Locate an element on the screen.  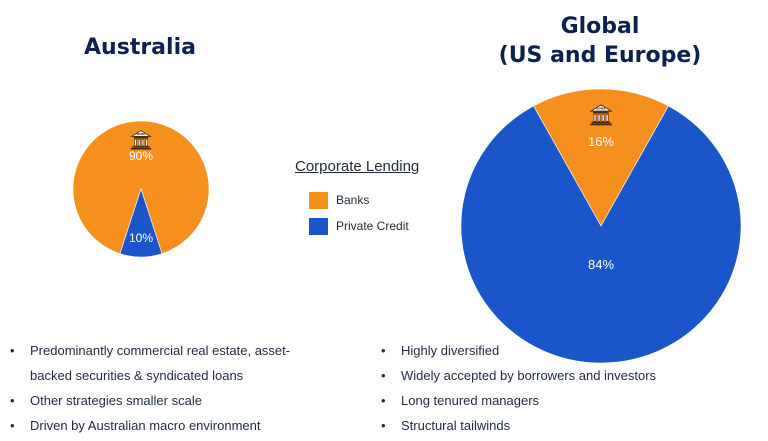
global-bullet-item: Highly diversified is located at coordinates (571, 350).